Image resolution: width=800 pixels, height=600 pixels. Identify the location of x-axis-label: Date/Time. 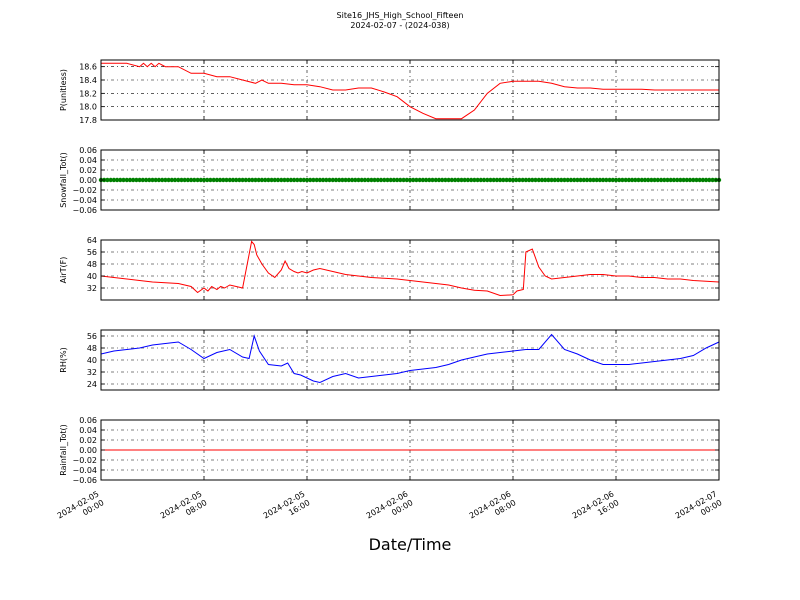
(410, 544).